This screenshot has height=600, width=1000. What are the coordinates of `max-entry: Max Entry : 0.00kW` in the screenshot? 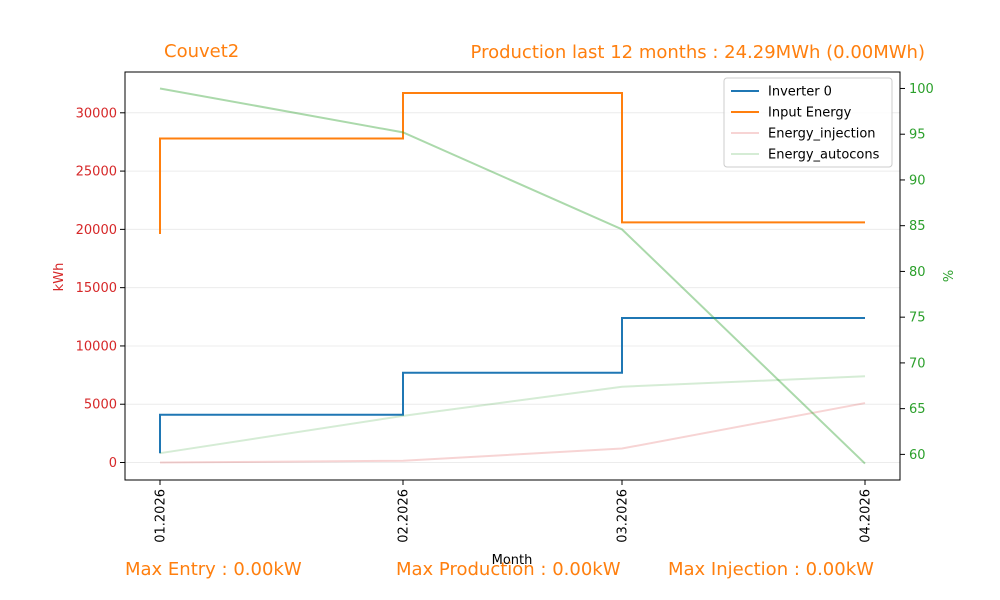 It's located at (213, 569).